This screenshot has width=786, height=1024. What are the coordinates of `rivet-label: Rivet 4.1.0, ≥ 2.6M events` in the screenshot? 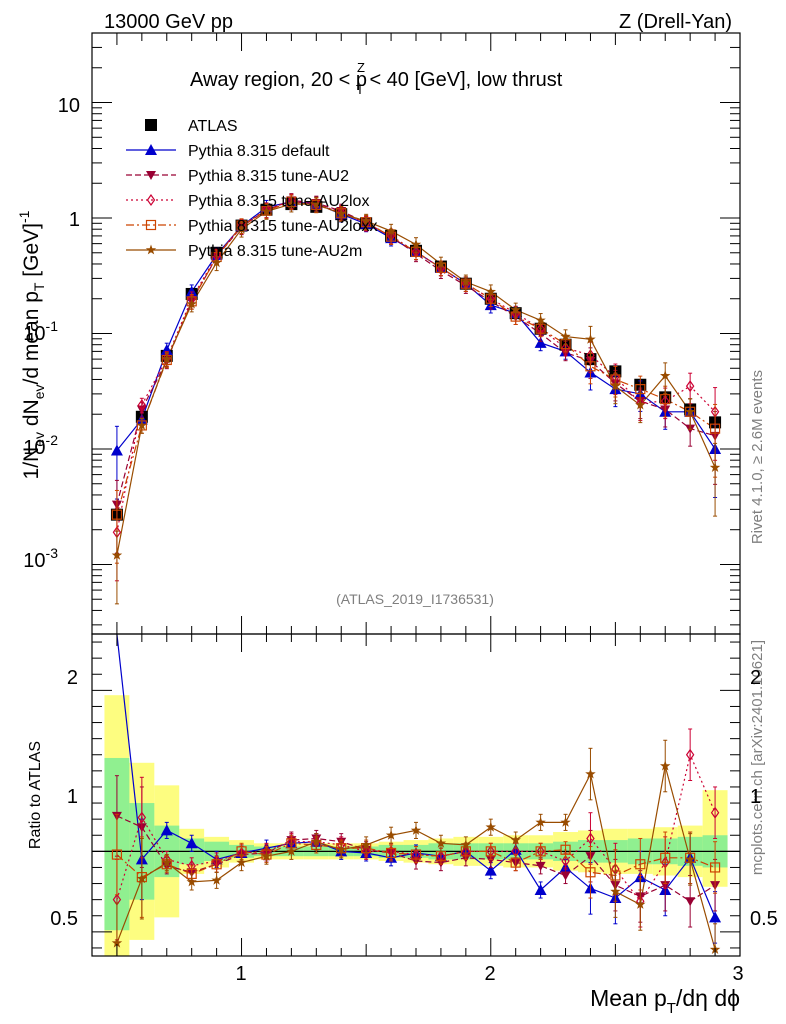 It's located at (757, 457).